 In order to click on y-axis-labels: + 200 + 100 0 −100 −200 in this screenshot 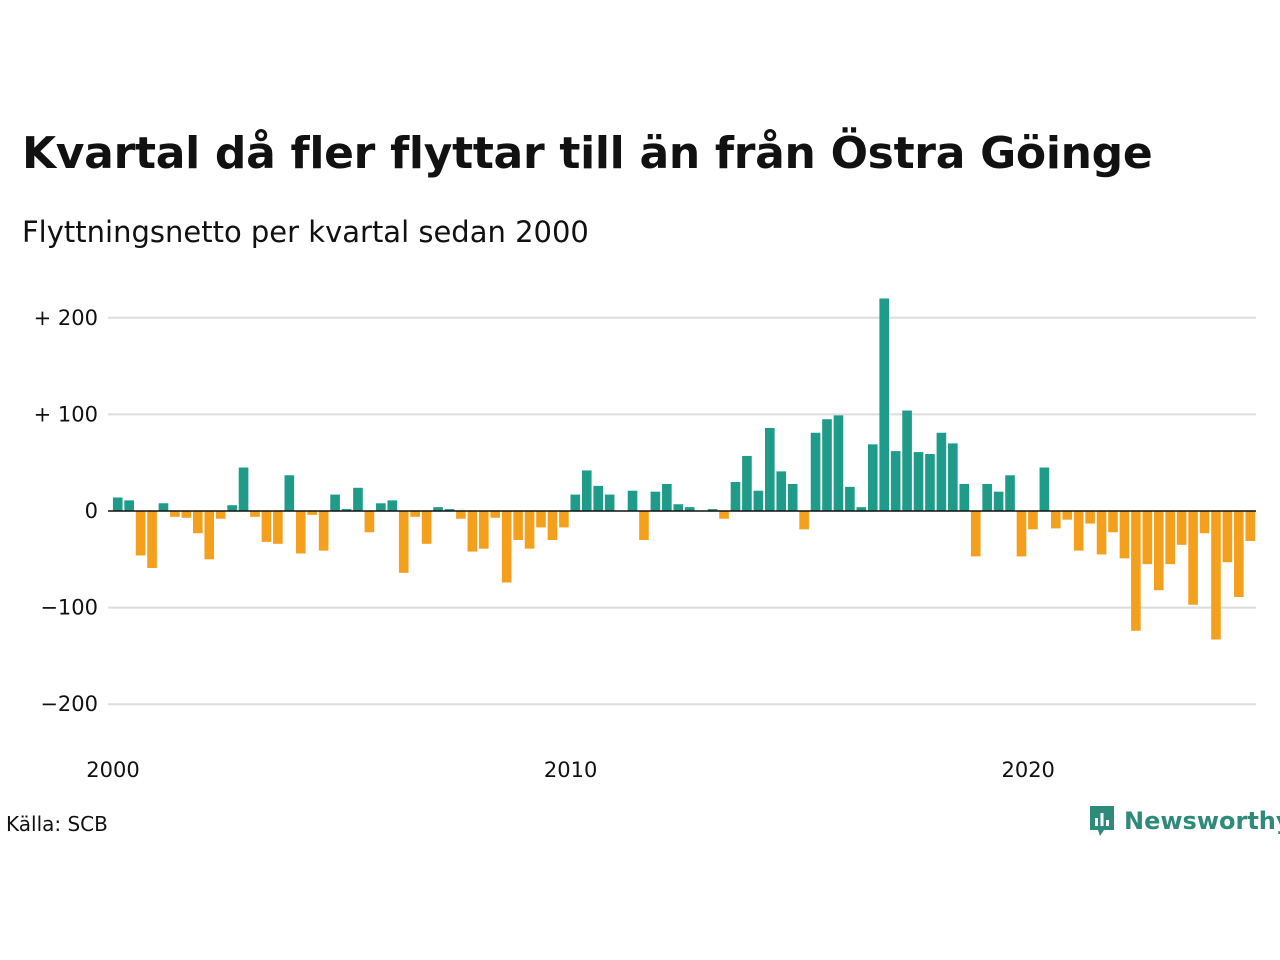, I will do `click(66, 511)`.